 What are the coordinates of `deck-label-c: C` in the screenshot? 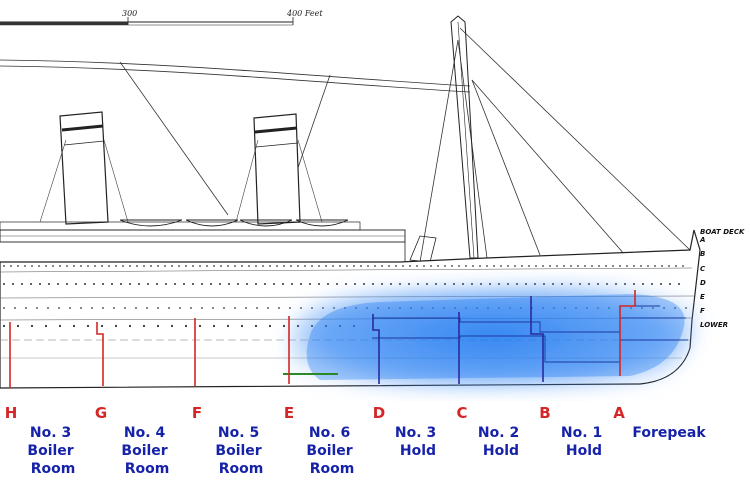 It's located at (703, 269).